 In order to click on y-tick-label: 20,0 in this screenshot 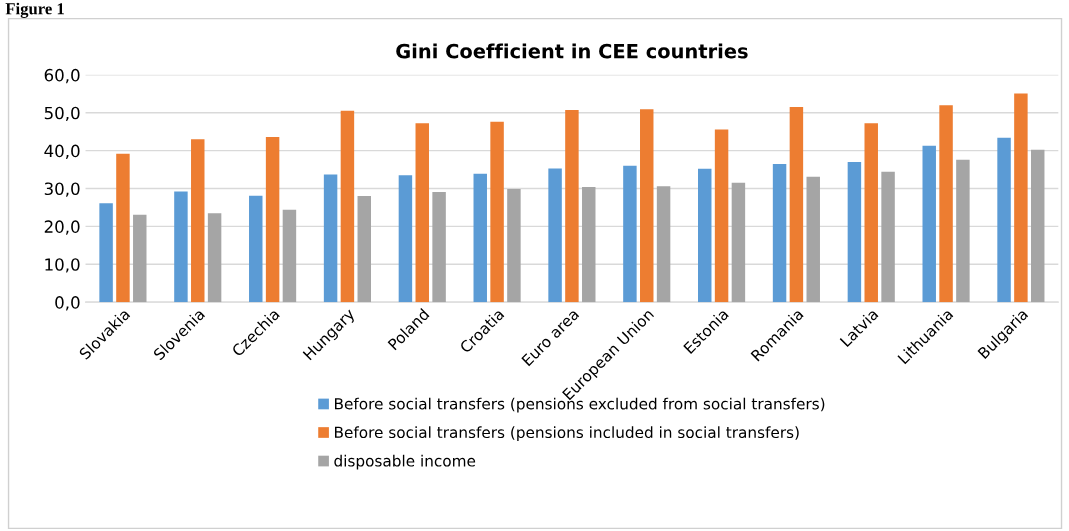, I will do `click(62, 227)`.